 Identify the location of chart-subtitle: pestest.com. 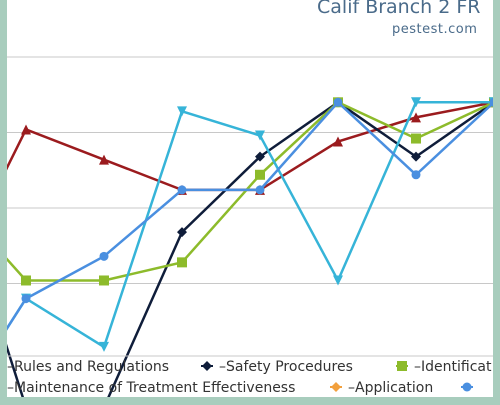
(434, 29).